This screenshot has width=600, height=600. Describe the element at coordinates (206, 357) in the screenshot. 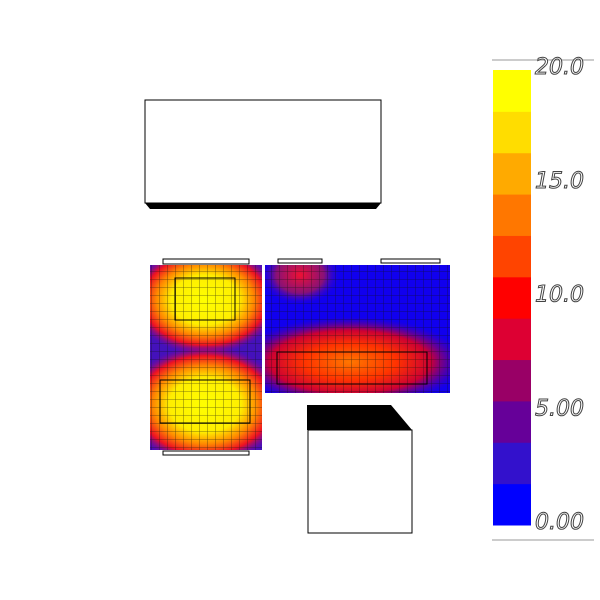

I see `heatmap-left` at that location.